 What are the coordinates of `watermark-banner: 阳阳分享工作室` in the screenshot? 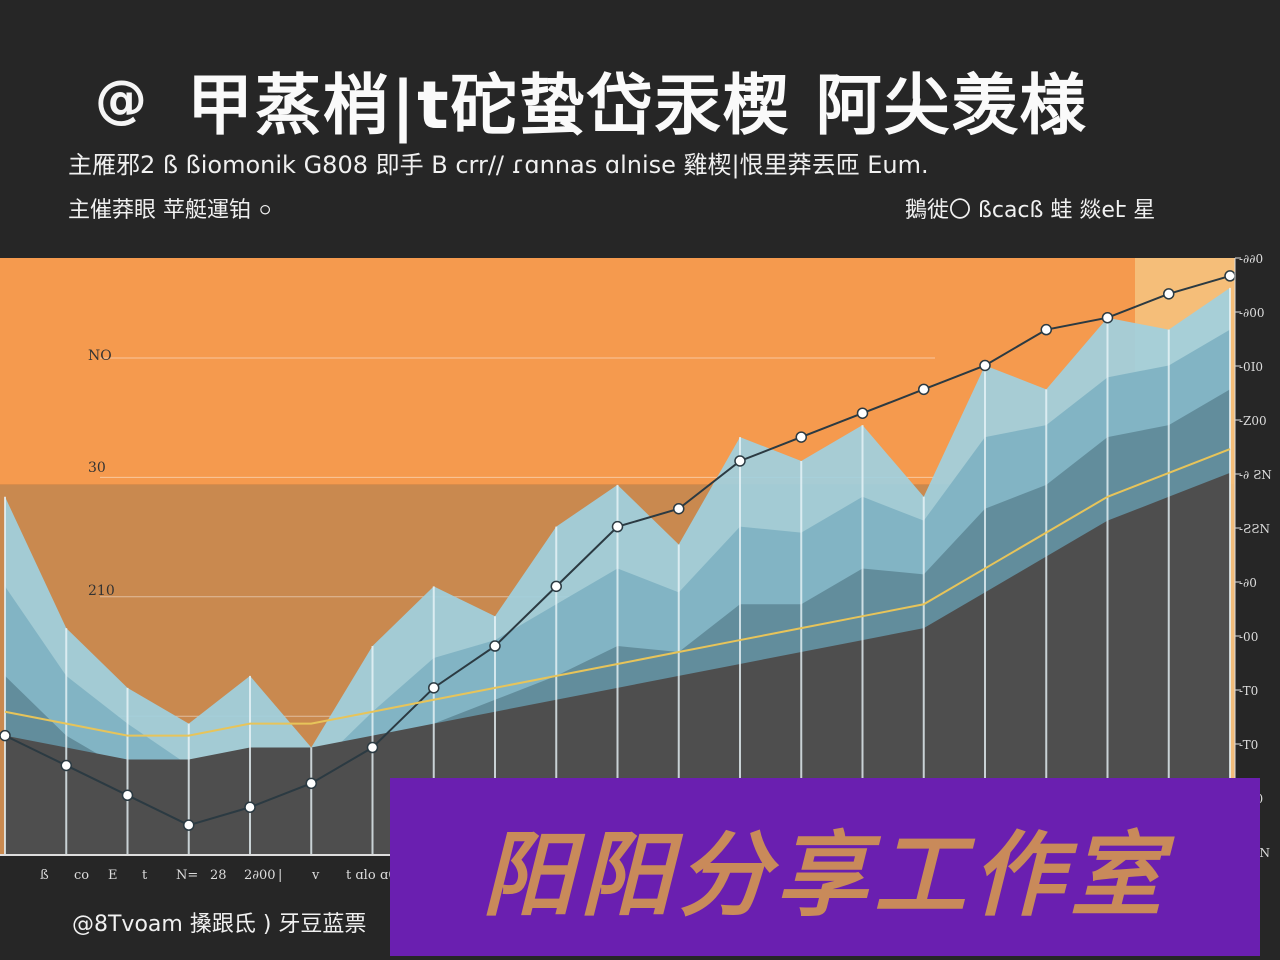 It's located at (825, 867).